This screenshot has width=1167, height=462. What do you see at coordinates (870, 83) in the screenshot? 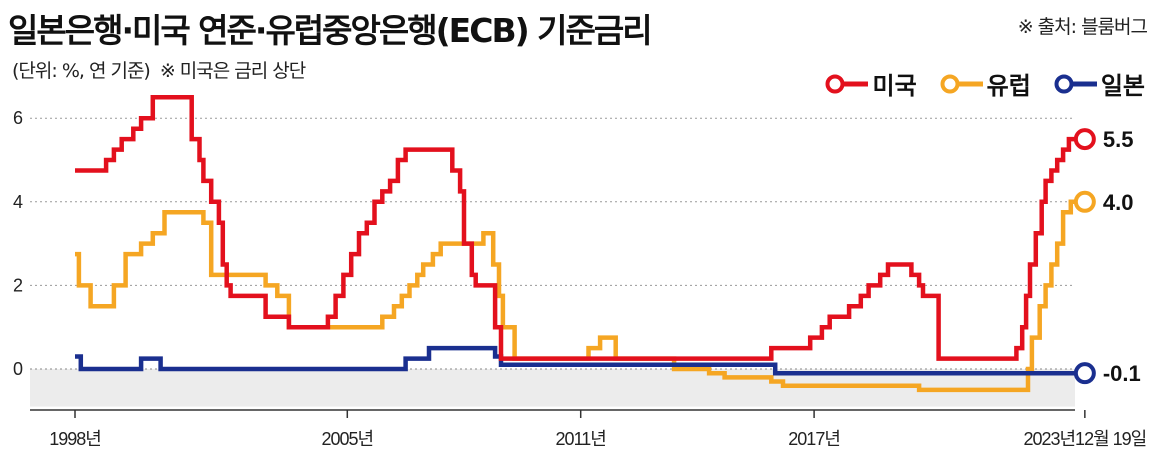
I see `legend-item-us: 미국` at bounding box center [870, 83].